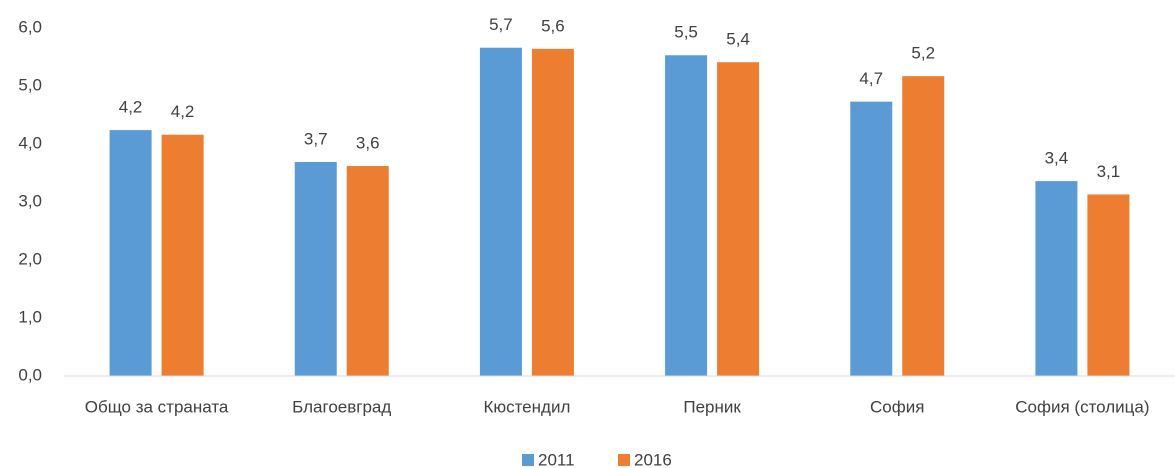  I want to click on y-tick-label: 5,0, so click(30, 84).